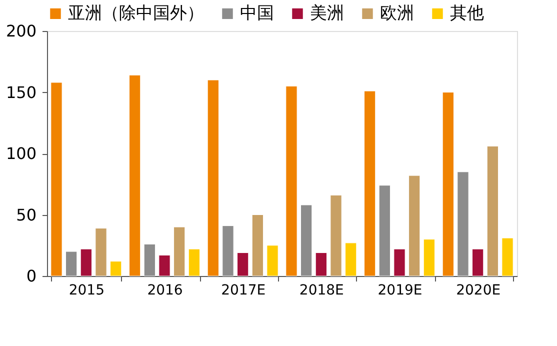 This screenshot has height=346, width=557. What do you see at coordinates (467, 14) in the screenshot?
I see `legend-label: 其他` at bounding box center [467, 14].